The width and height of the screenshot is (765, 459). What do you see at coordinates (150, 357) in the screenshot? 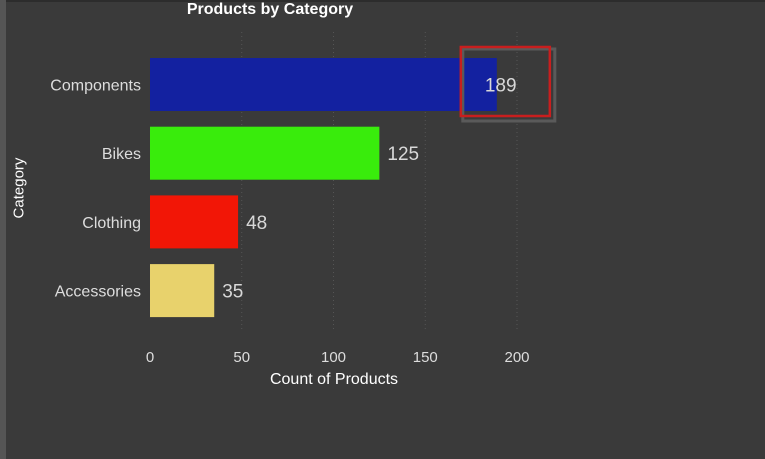
I see `x-tick-label: 0` at bounding box center [150, 357].